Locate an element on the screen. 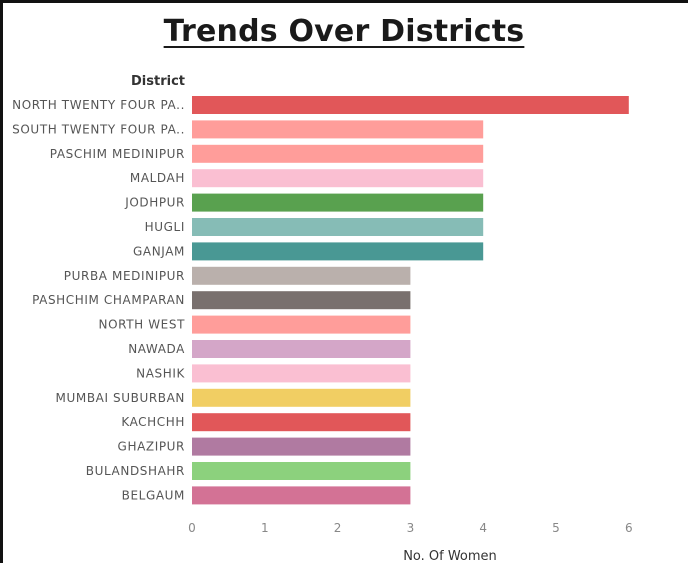 This screenshot has height=564, width=688. x-tick-label: 2 is located at coordinates (338, 528).